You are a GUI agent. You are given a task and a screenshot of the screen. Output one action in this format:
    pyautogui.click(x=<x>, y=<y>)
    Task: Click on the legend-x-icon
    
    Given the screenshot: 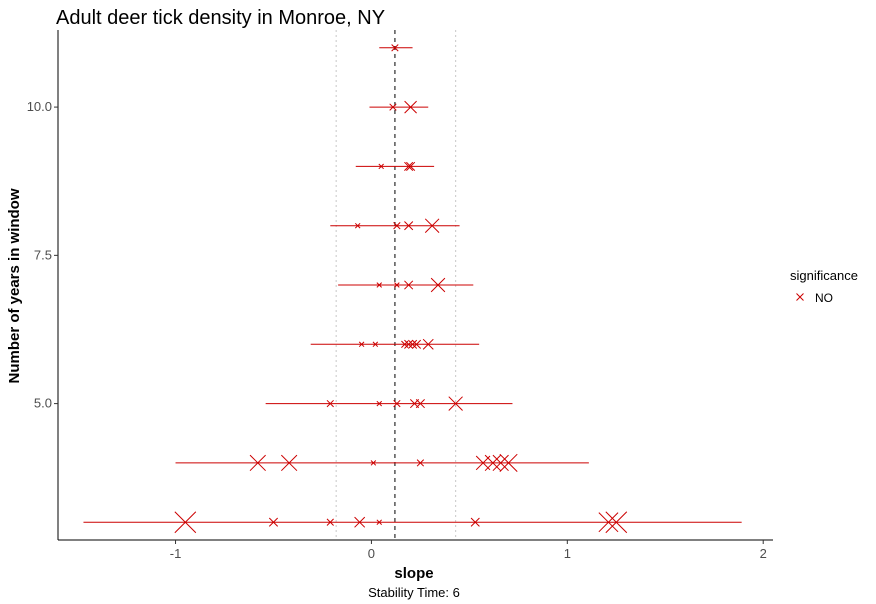 What is the action you would take?
    pyautogui.click(x=800, y=297)
    